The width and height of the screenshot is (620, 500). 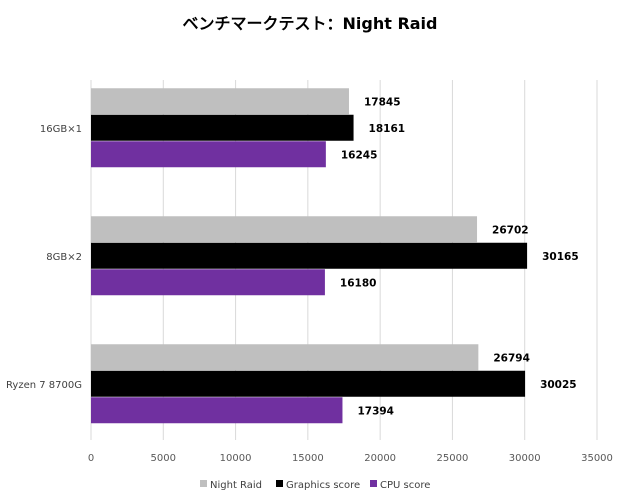 I want to click on data-label: 26794, so click(x=511, y=359).